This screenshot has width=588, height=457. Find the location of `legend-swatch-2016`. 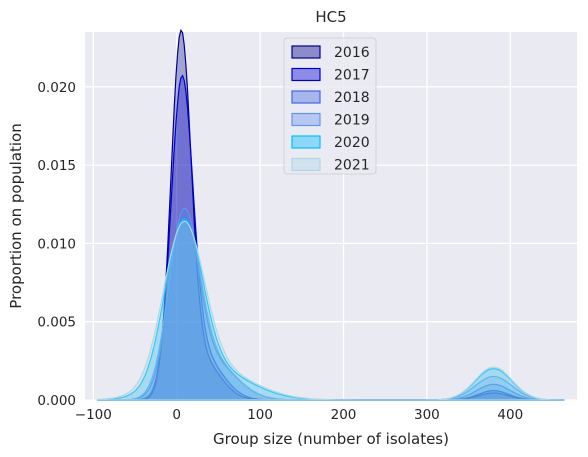

legend-swatch-2016 is located at coordinates (306, 52).